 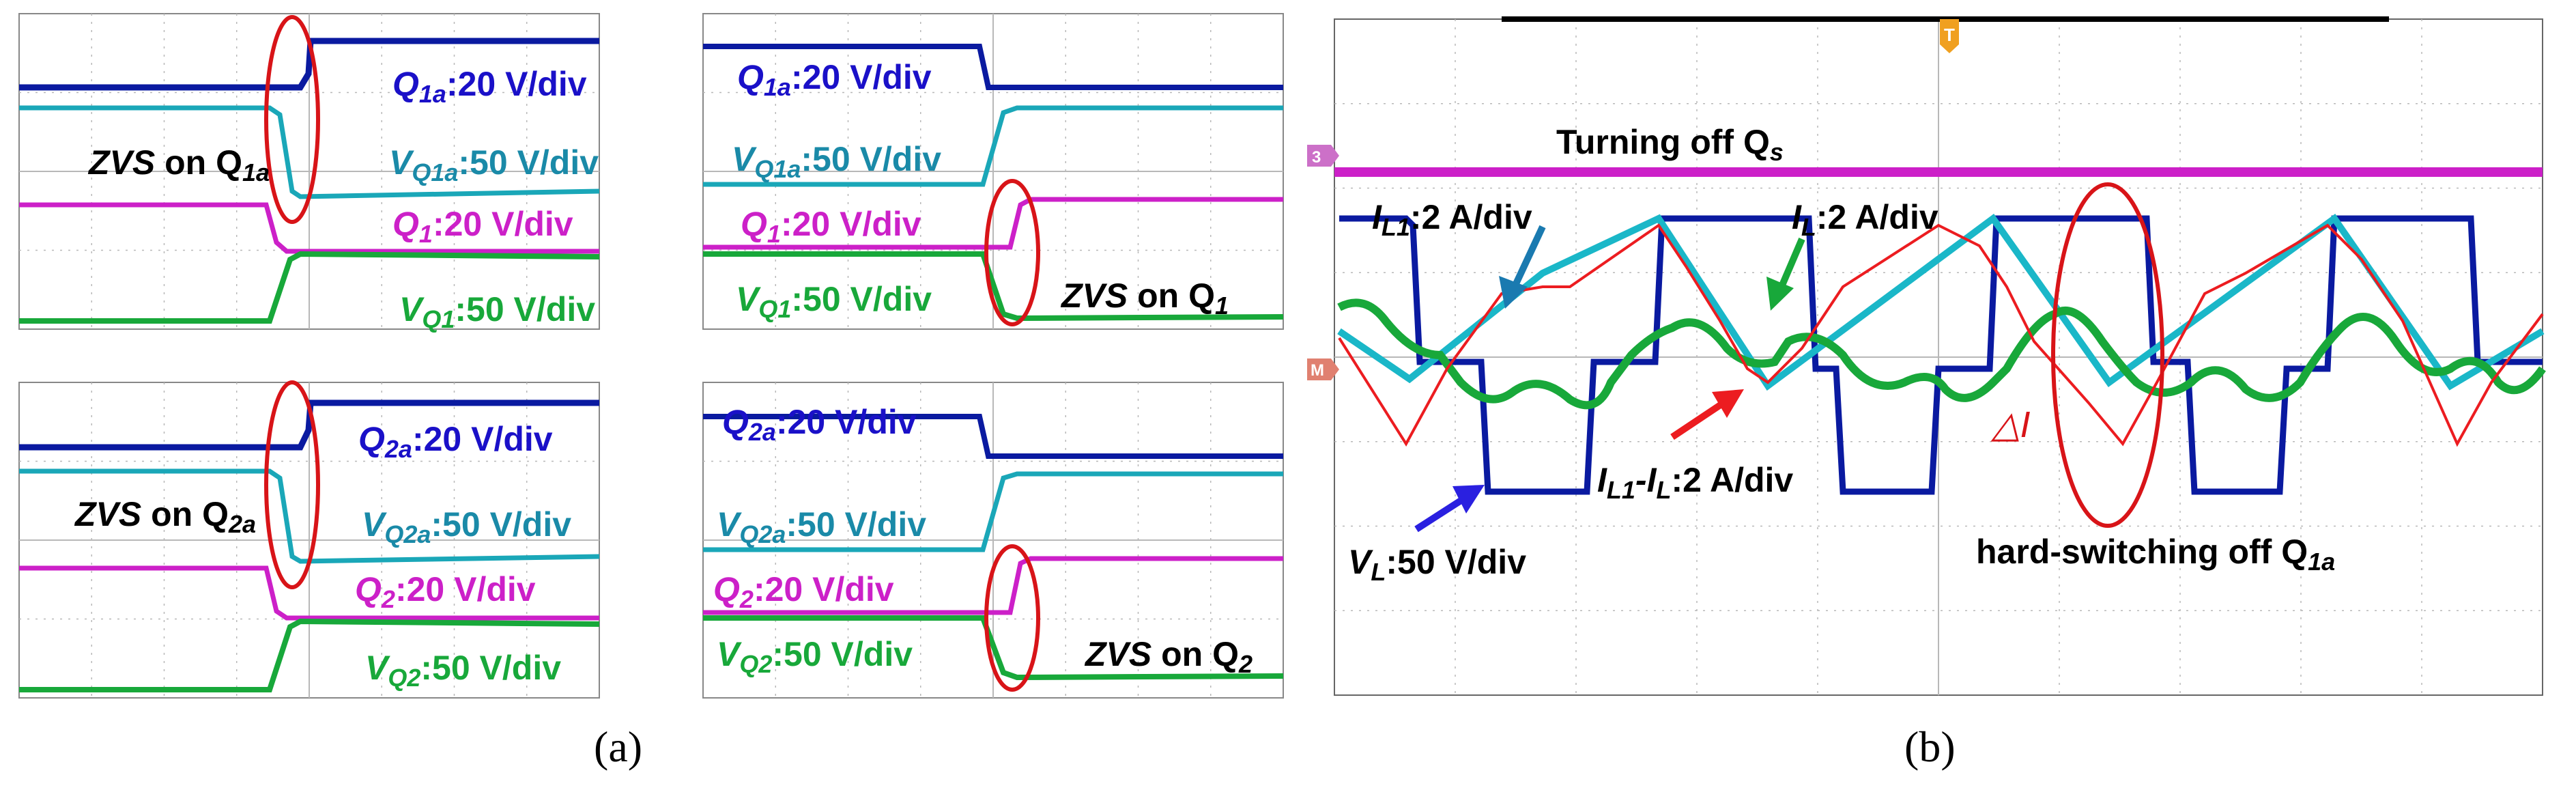 What do you see at coordinates (1316, 157) in the screenshot?
I see `svg-text: 3` at bounding box center [1316, 157].